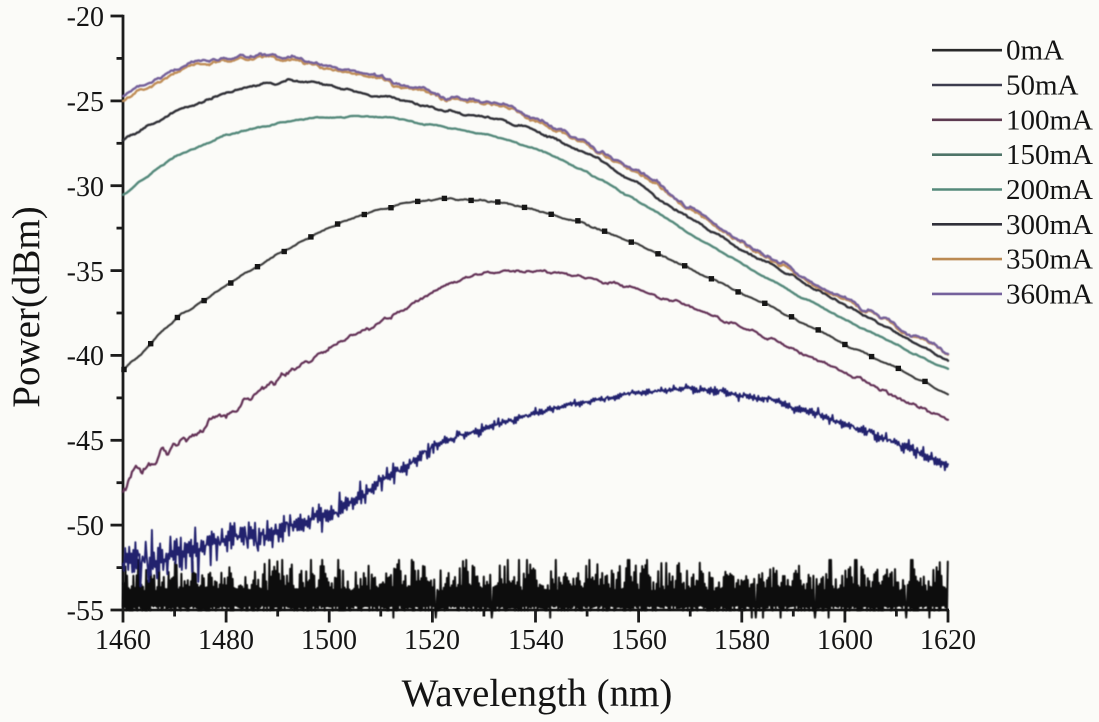  What do you see at coordinates (1049, 120) in the screenshot?
I see `svg-text: 100mA` at bounding box center [1049, 120].